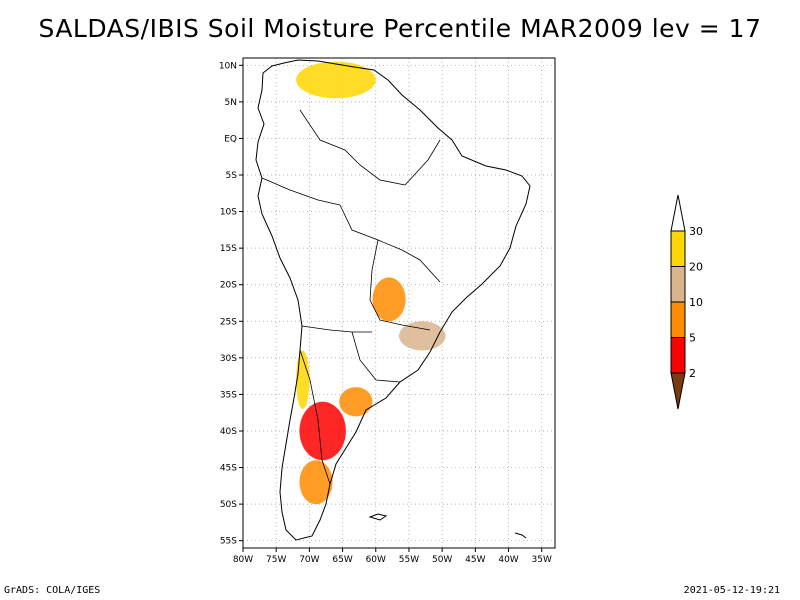 The image size is (800, 600). What do you see at coordinates (228, 66) in the screenshot?
I see `lat-tick-label: 10N` at bounding box center [228, 66].